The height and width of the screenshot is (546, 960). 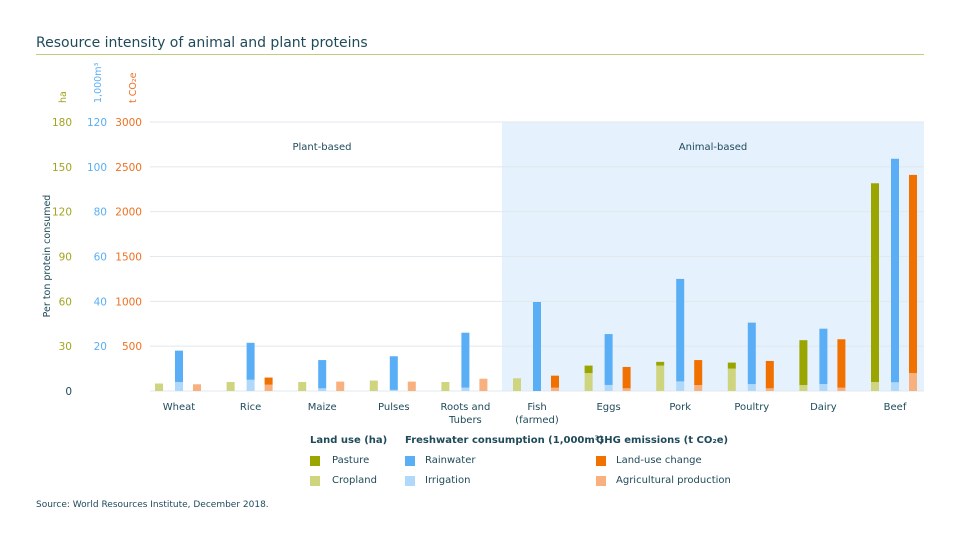 I want to click on x-tick-label: Beef, so click(x=895, y=407).